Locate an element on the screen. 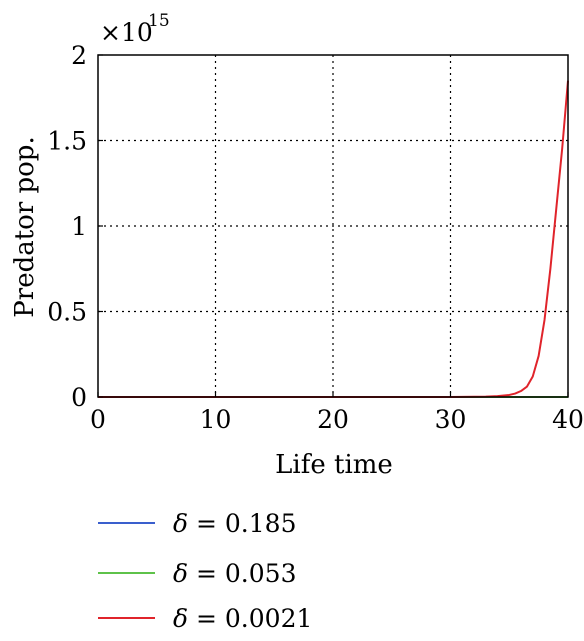 Image resolution: width=584 pixels, height=641 pixels. x-tick-label: 40 is located at coordinates (568, 419).